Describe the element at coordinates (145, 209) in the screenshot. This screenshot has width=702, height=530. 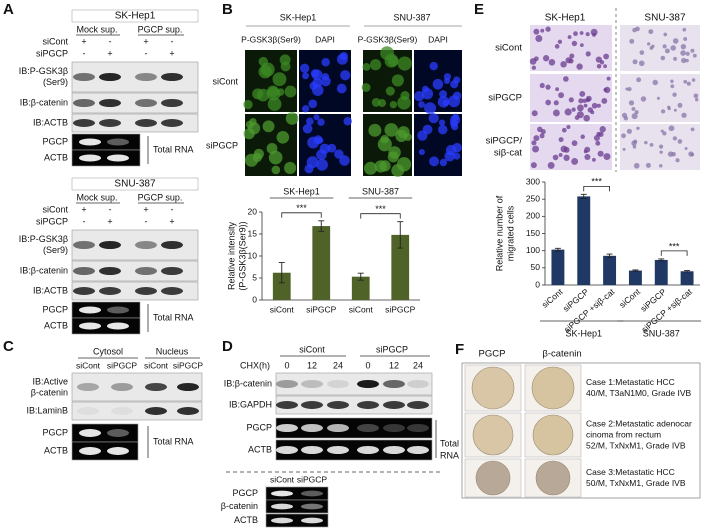
I see `label: +` at that location.